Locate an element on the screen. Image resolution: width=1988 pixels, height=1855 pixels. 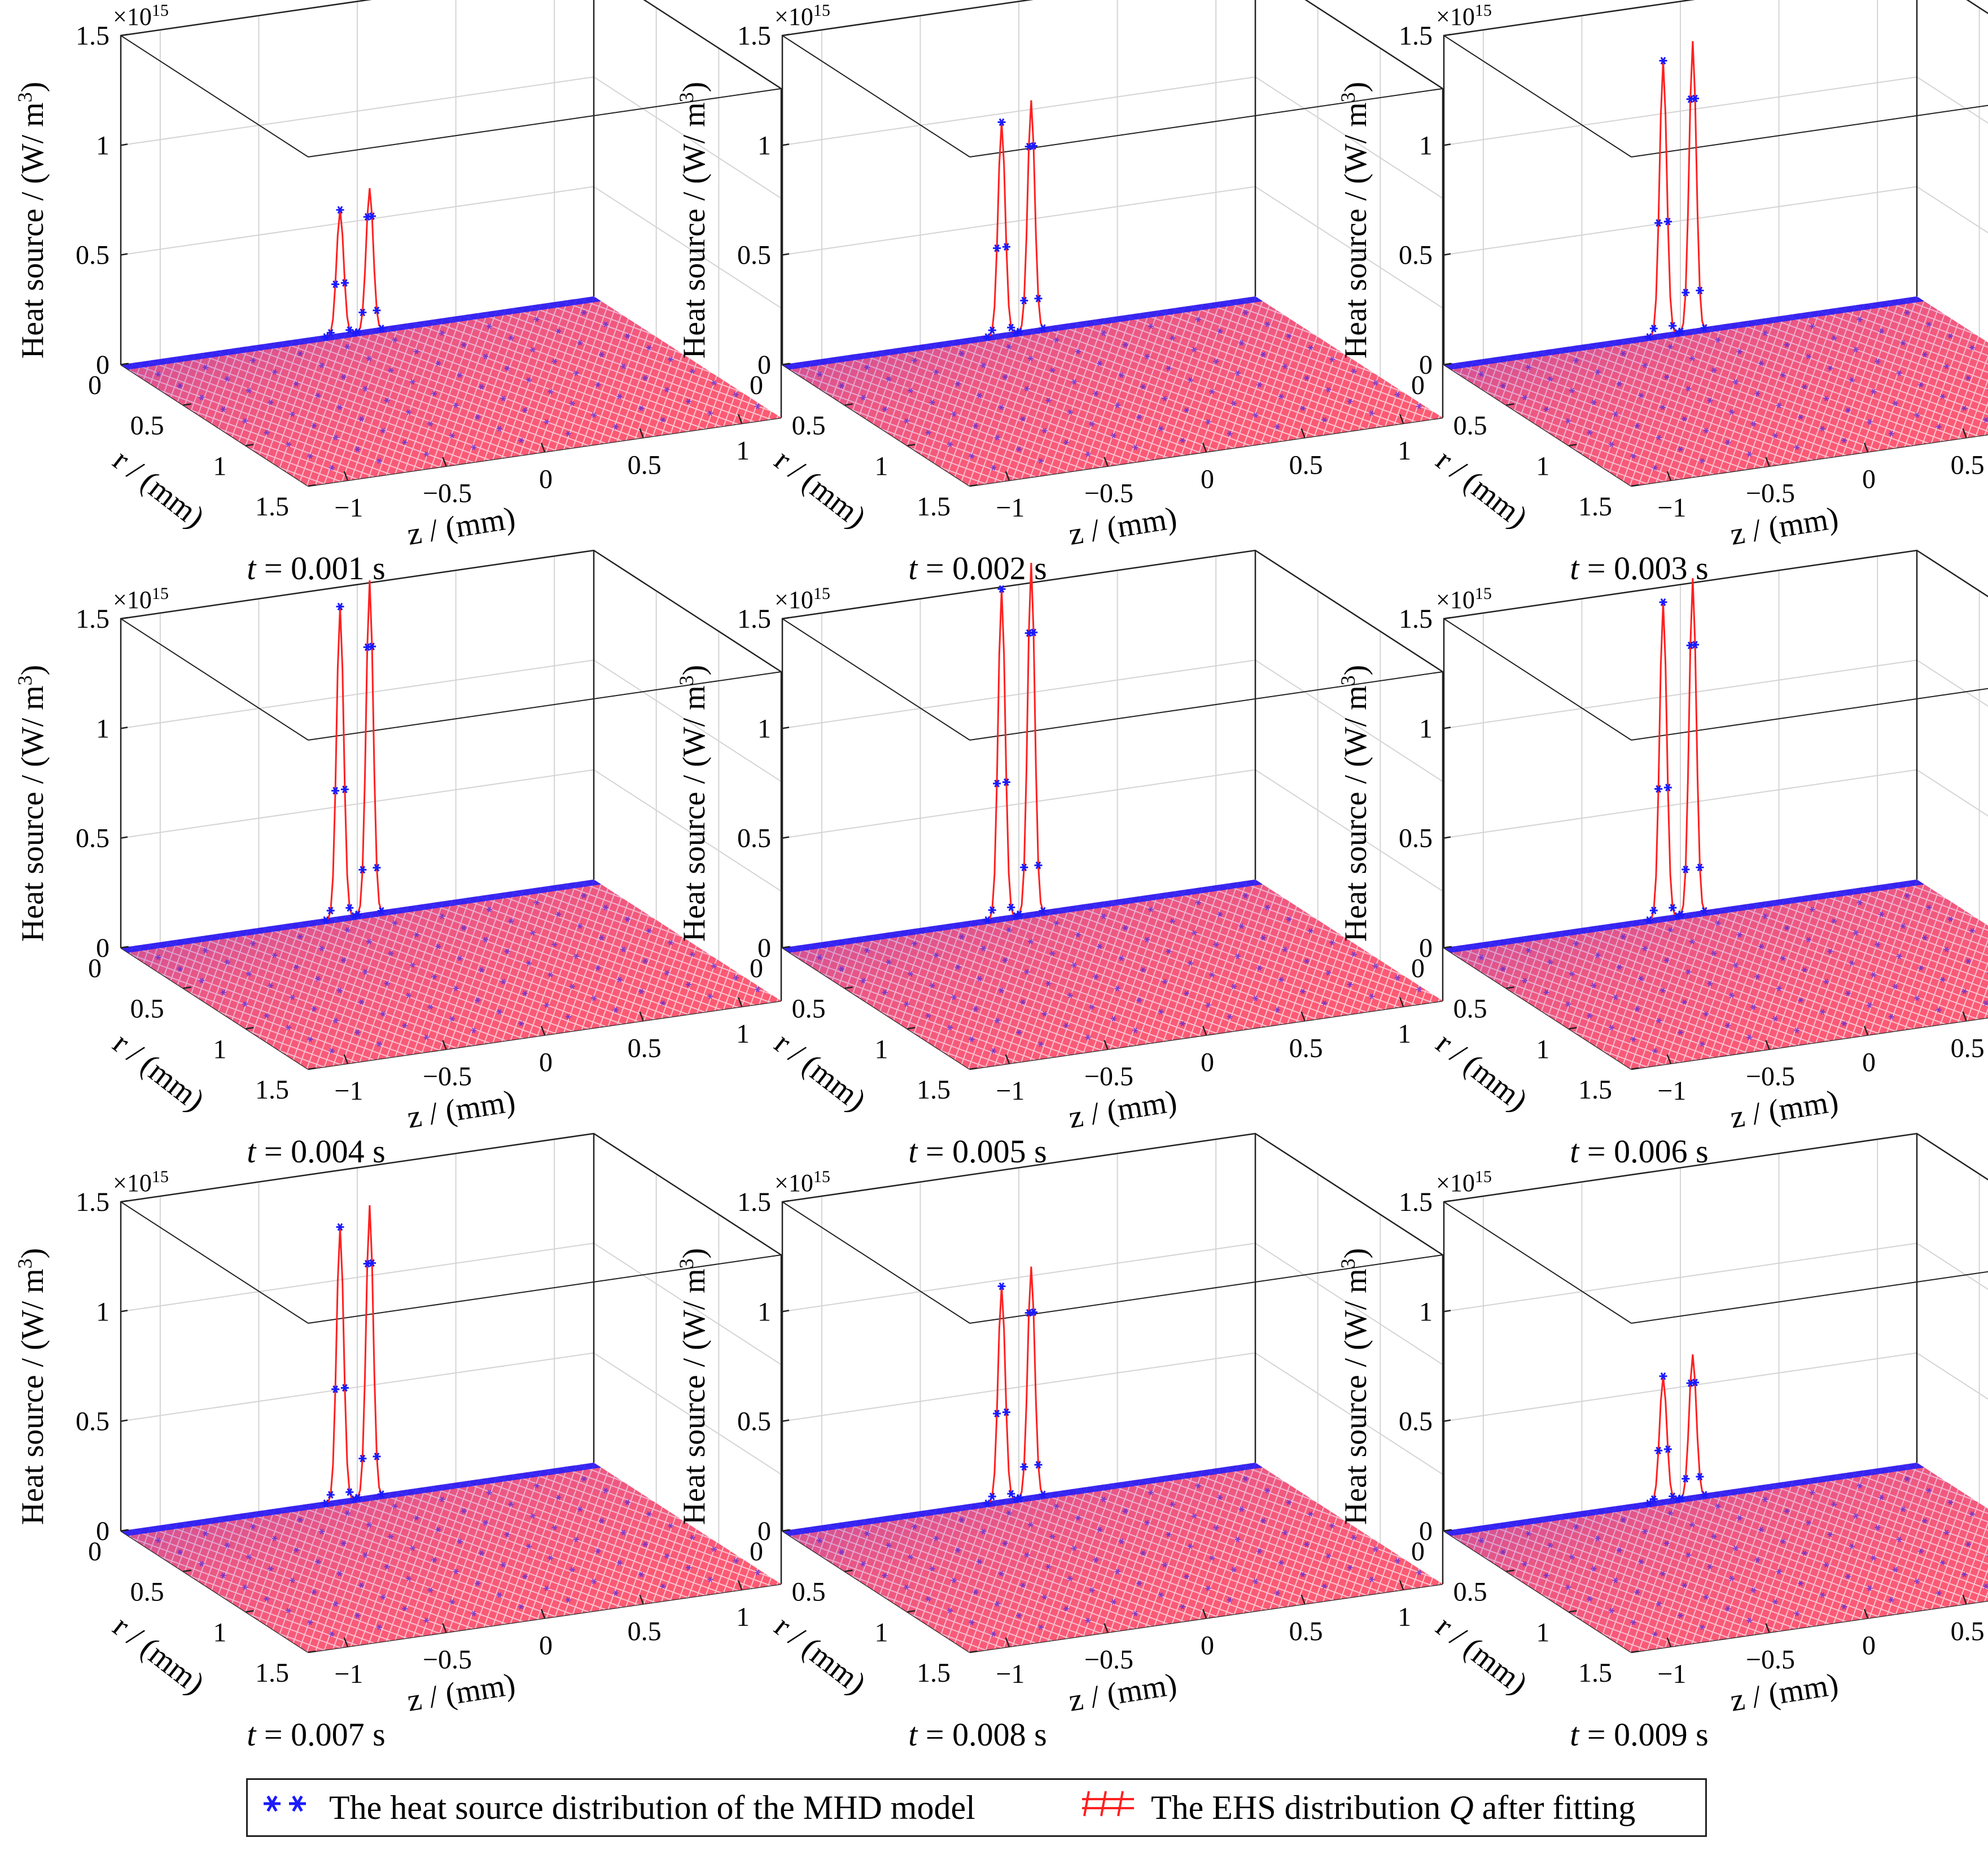
exponent-label: ×10¹⁵ is located at coordinates (141, 599).